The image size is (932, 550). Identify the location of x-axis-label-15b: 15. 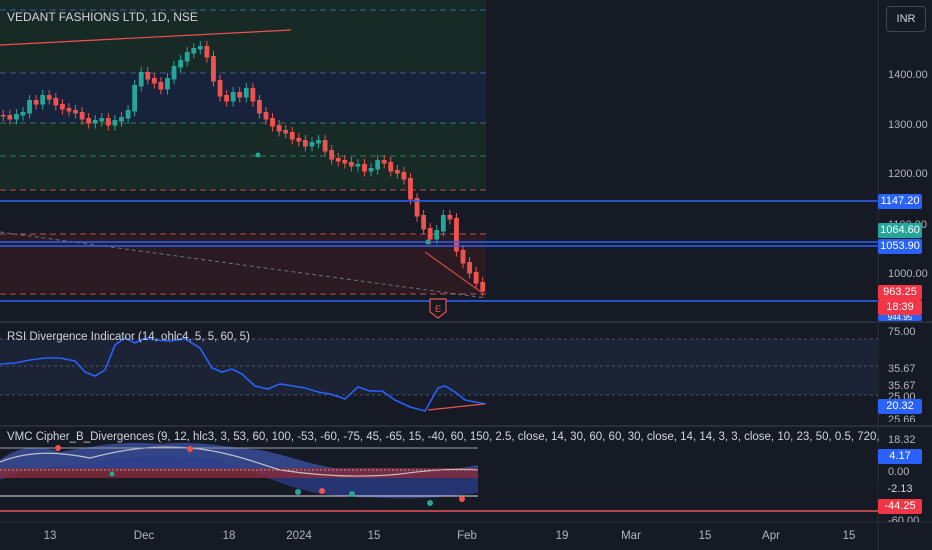
(705, 536).